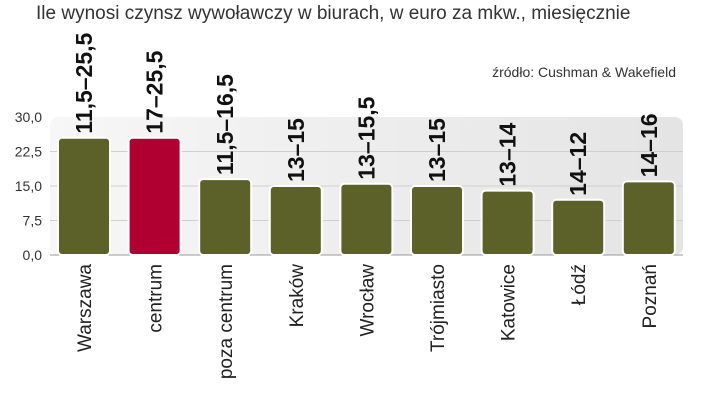  I want to click on bar-range-label: 13–15,5, so click(366, 137).